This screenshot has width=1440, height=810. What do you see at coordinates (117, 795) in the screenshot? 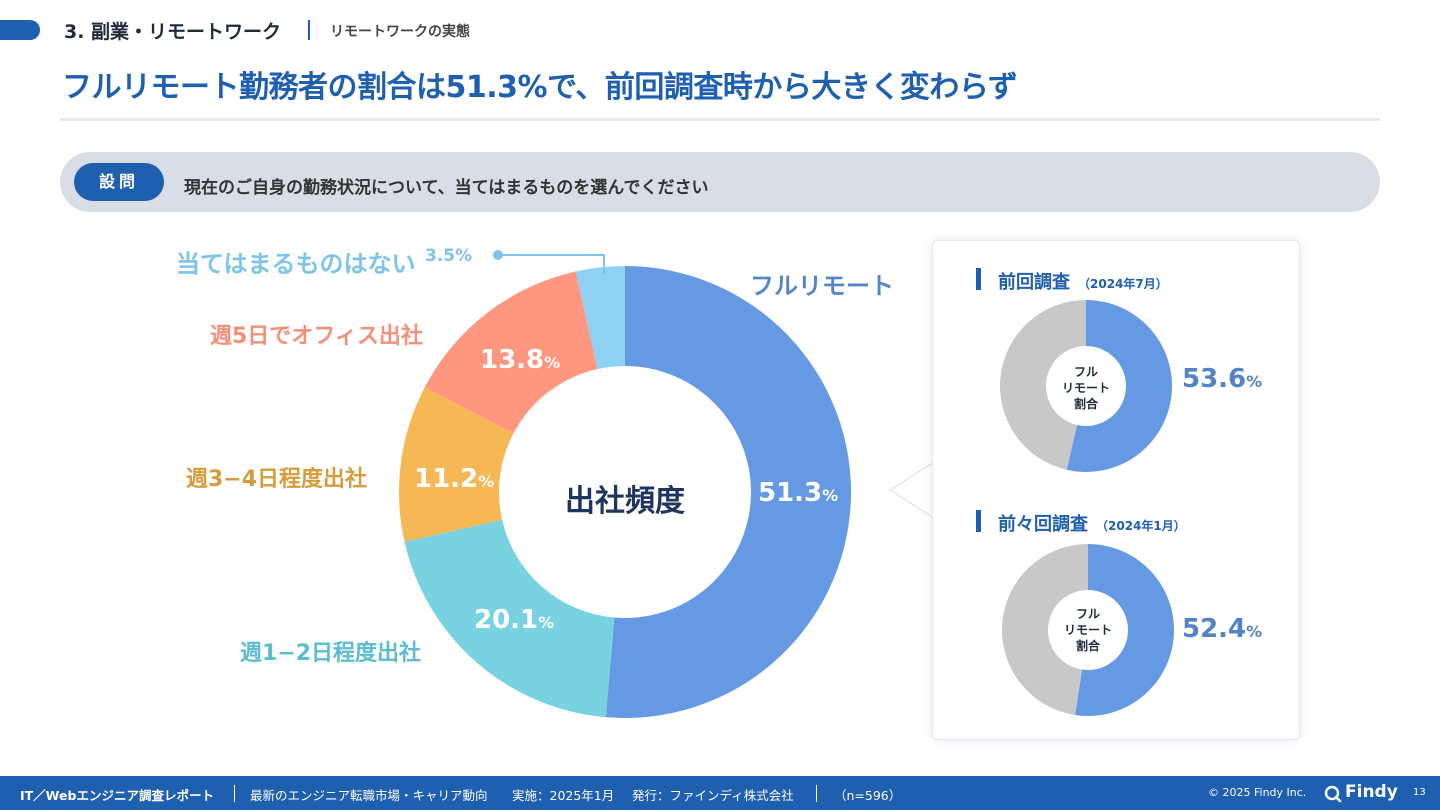
I see `footer-report-title: IT／Webエンジニア調査レポート` at bounding box center [117, 795].